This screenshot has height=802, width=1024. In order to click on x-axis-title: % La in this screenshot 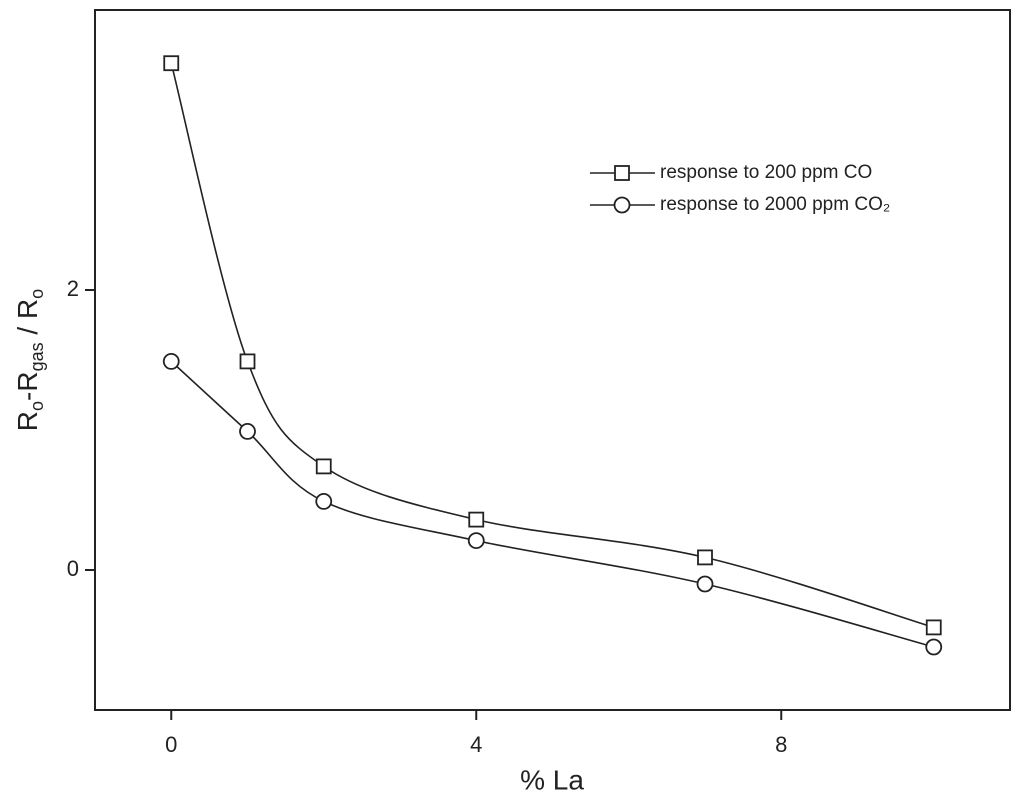, I will do `click(552, 779)`.